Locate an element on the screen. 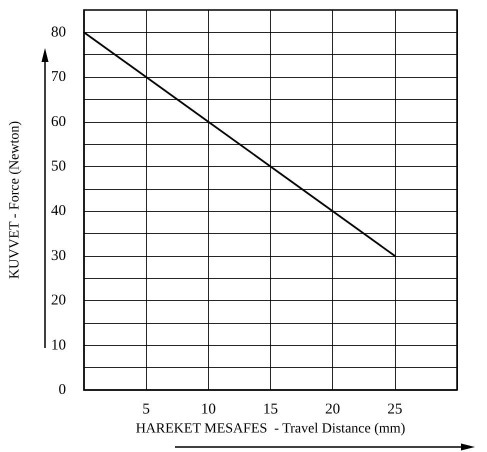 This screenshot has height=452, width=487. y-tick-label: 0 is located at coordinates (62, 390).